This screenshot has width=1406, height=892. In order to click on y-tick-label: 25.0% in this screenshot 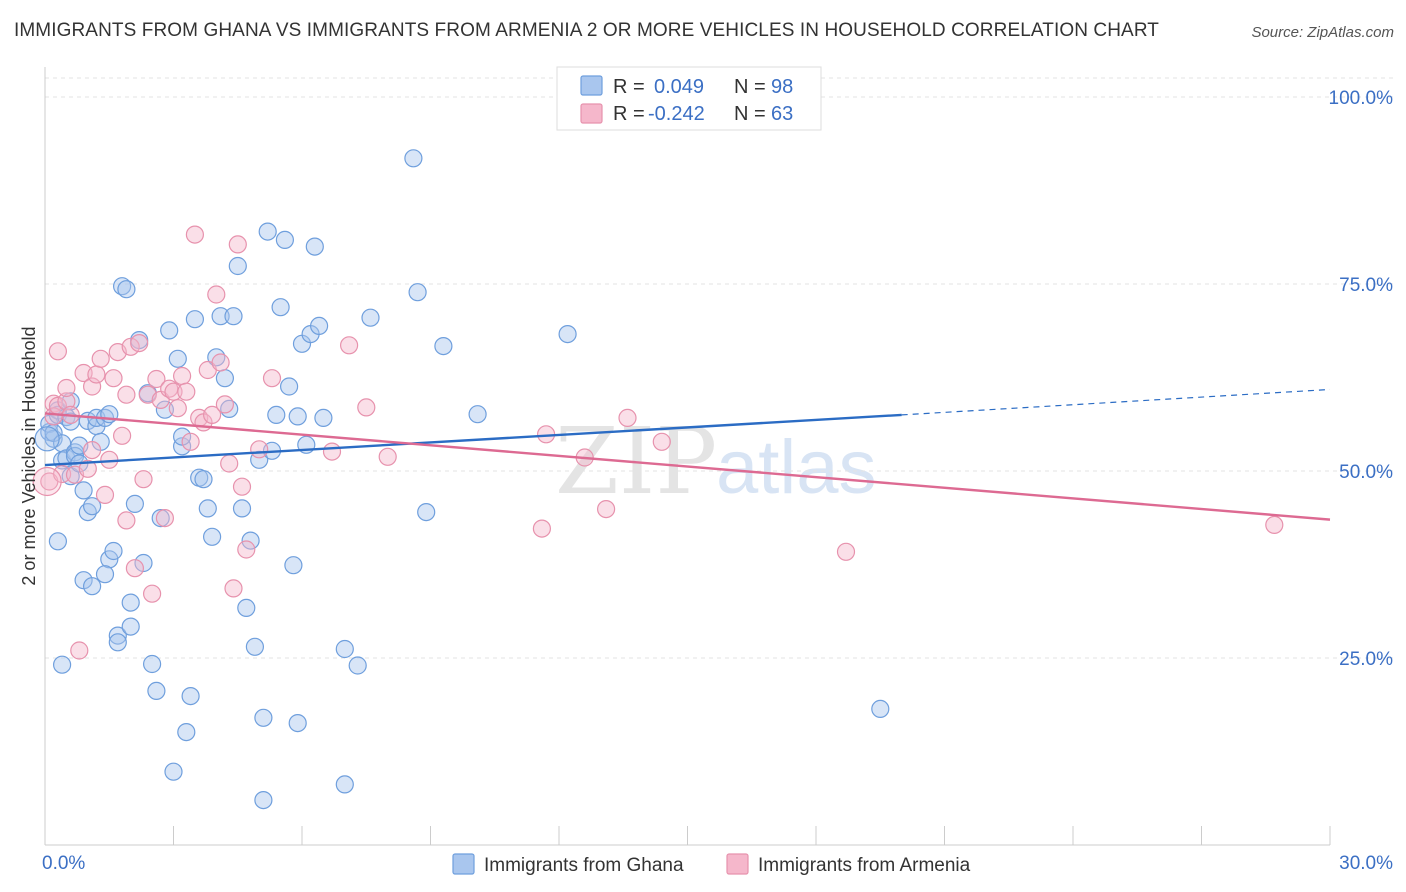, I will do `click(1366, 659)`.